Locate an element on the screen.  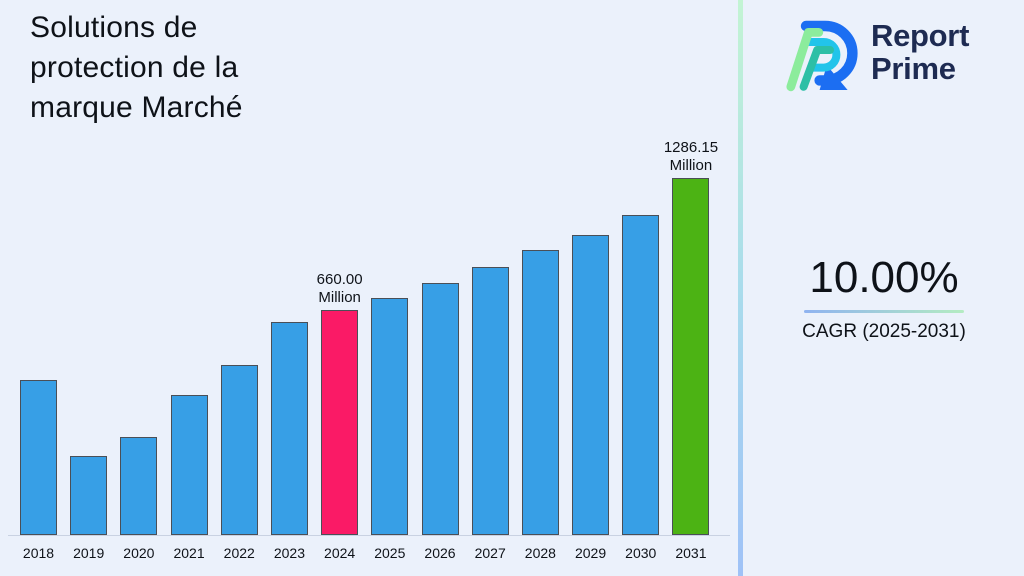
bar-2024 is located at coordinates (340, 422).